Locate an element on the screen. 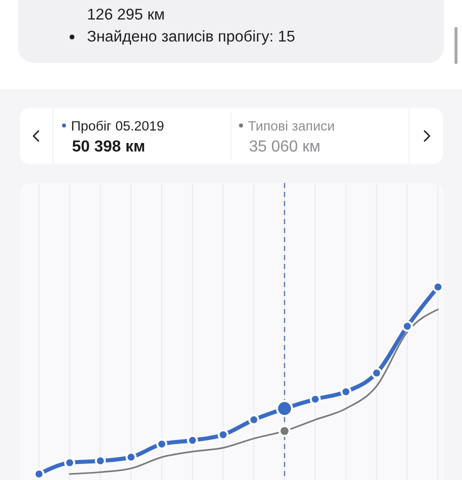 The width and height of the screenshot is (462, 480). text: 35 060 км is located at coordinates (284, 147).